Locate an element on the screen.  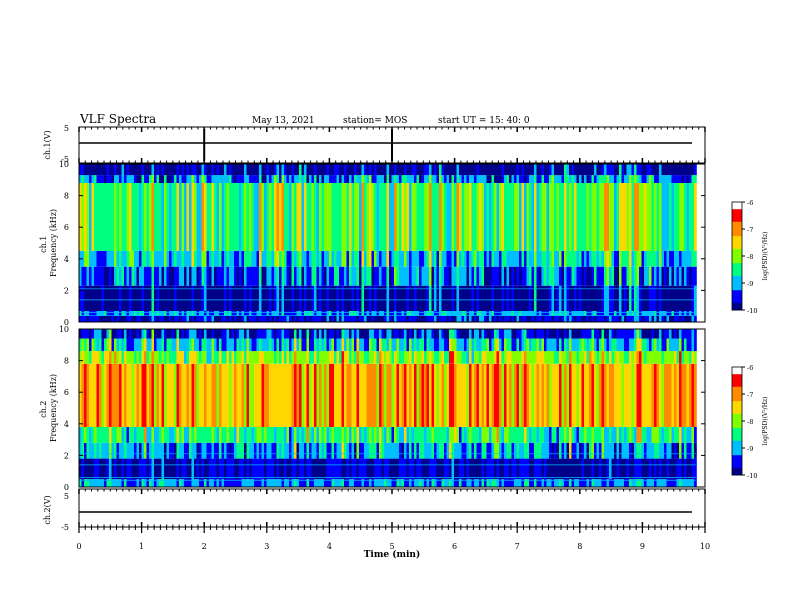
ch2-spectrogram-ylabel-channel: ch.2 Frequency (kHz) is located at coordinates (48, 408).